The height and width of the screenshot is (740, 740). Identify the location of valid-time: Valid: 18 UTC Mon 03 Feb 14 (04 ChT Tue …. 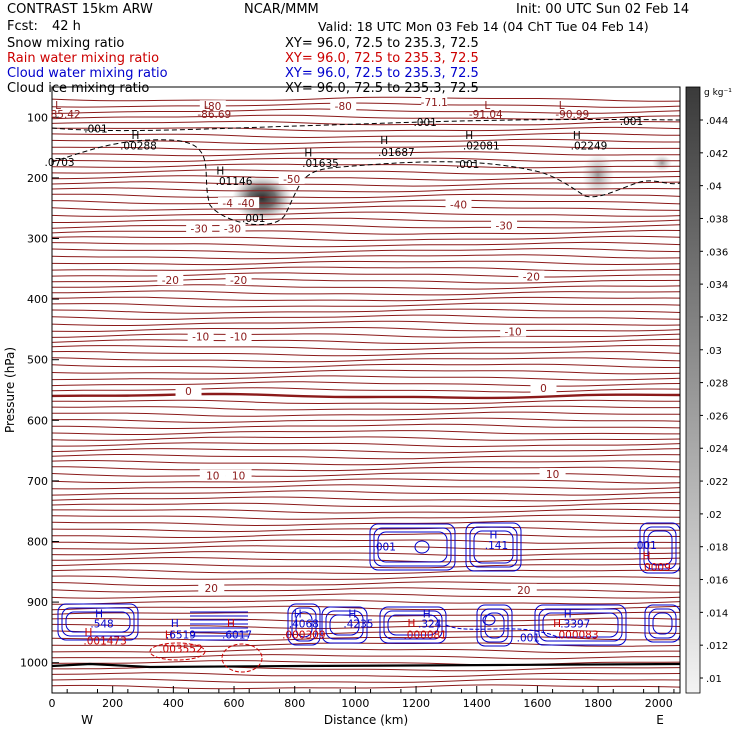
(483, 26).